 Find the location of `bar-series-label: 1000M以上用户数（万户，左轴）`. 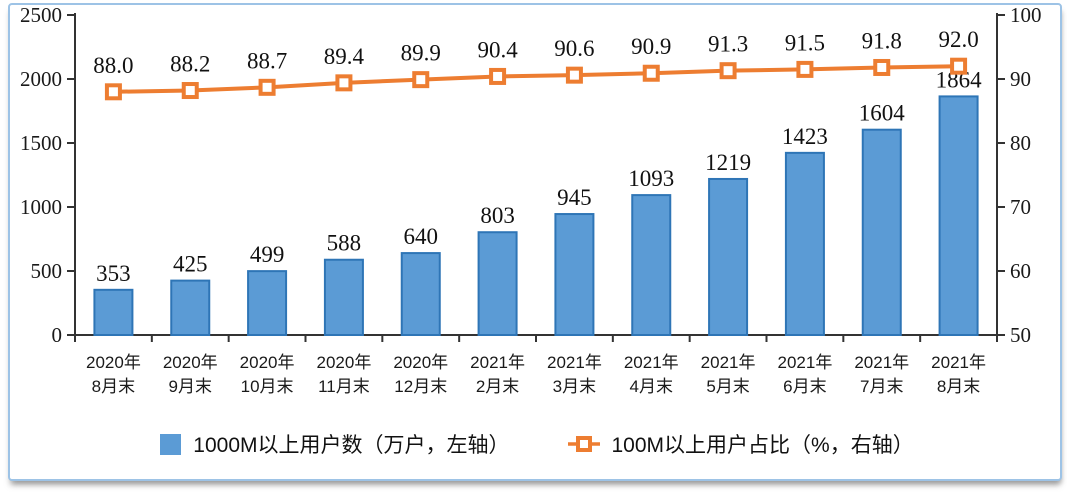

bar-series-label: 1000M以上用户数（万户，左轴） is located at coordinates (351, 445).